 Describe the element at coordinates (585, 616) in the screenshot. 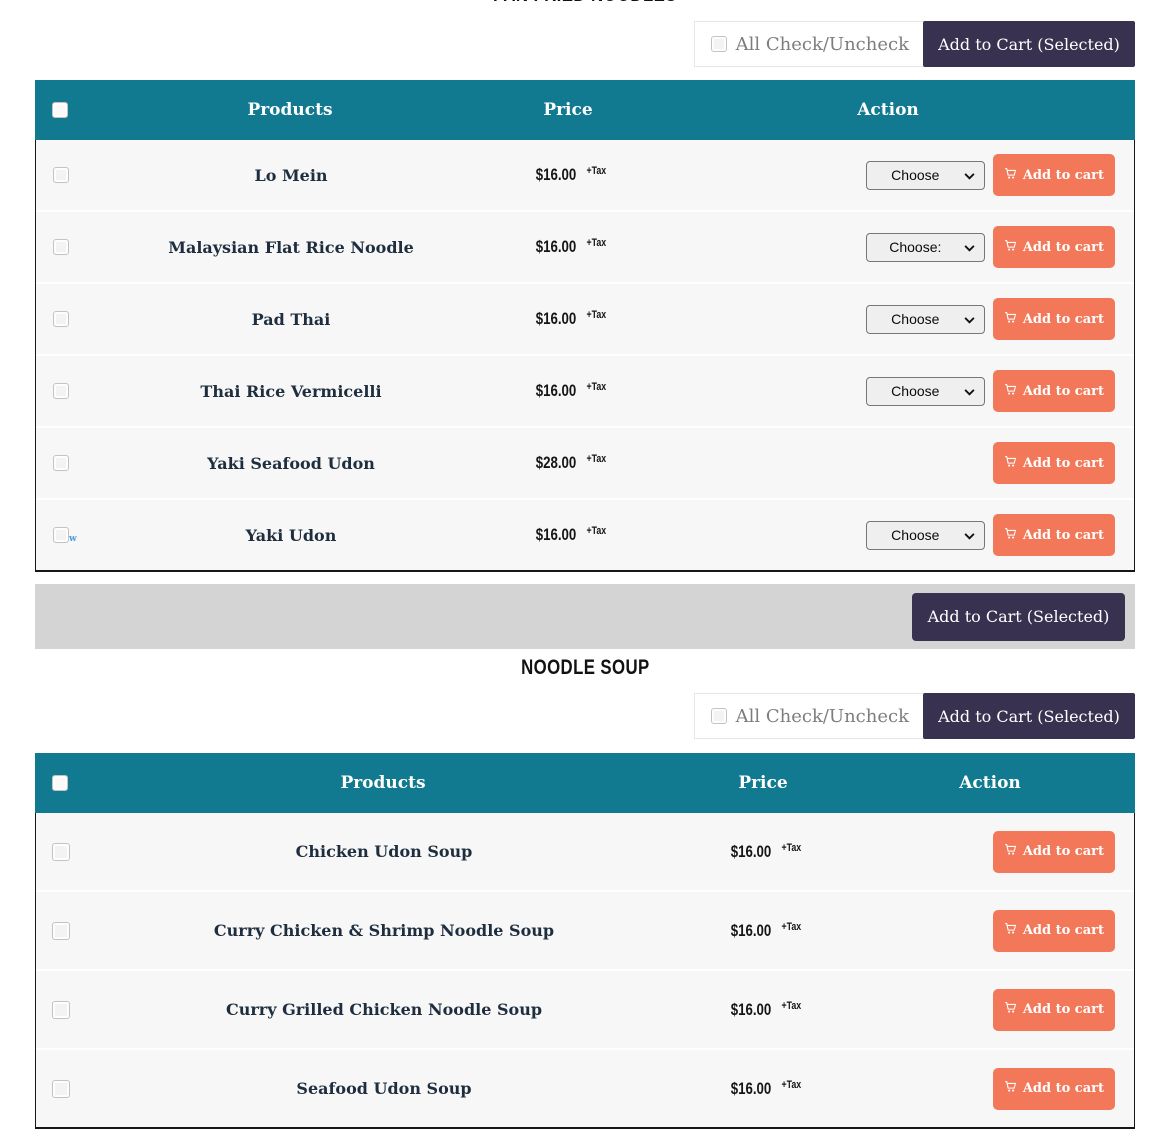

I see `table-footer-band: Add to Cart (Selected)` at that location.